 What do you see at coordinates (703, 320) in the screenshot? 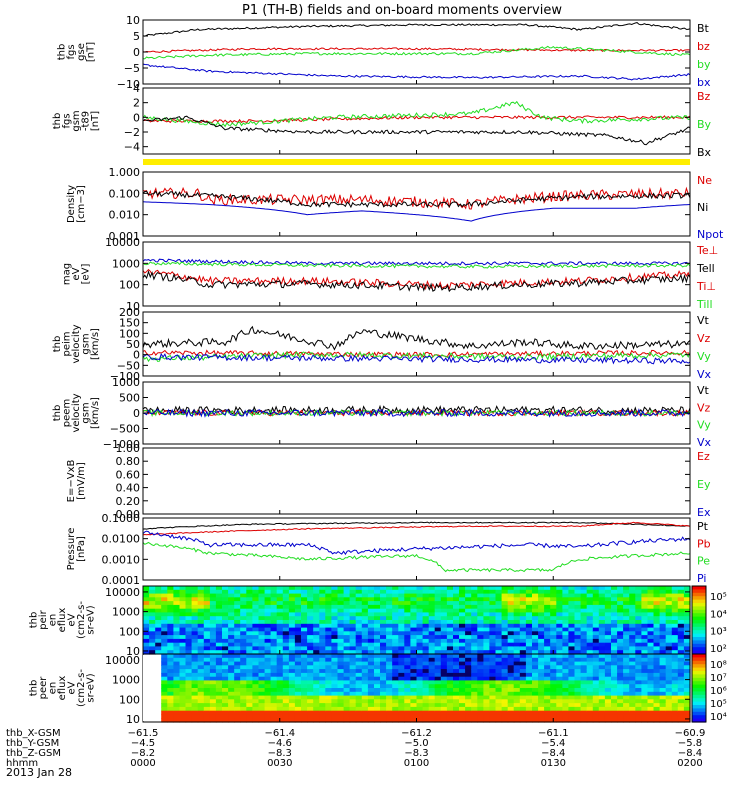
I see `legend-Vt: Vt` at bounding box center [703, 320].